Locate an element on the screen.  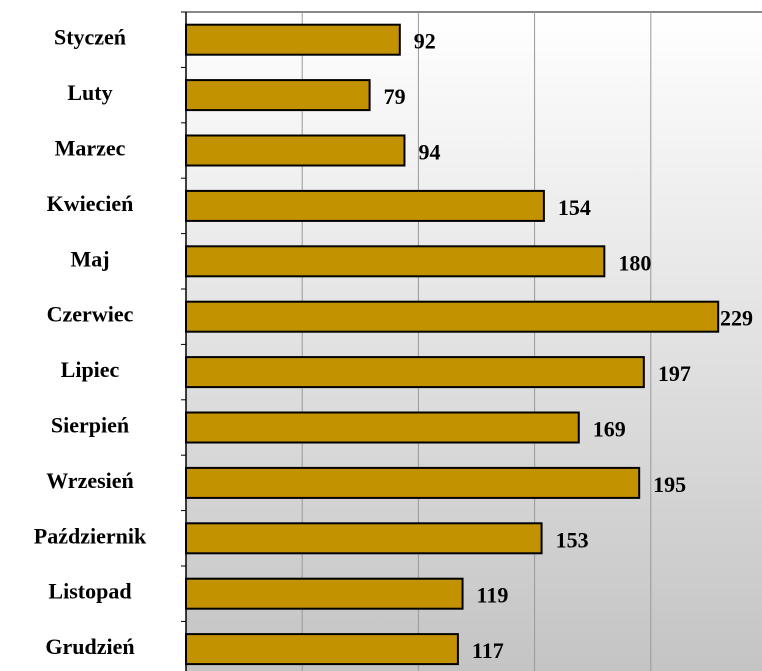
y-tick-label: Lipiec is located at coordinates (90, 369).